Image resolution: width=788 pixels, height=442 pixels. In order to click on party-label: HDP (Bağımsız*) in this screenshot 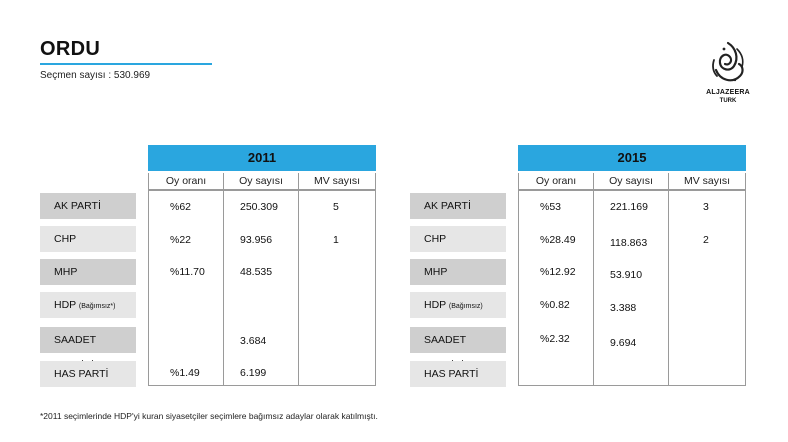, I will do `click(88, 305)`.